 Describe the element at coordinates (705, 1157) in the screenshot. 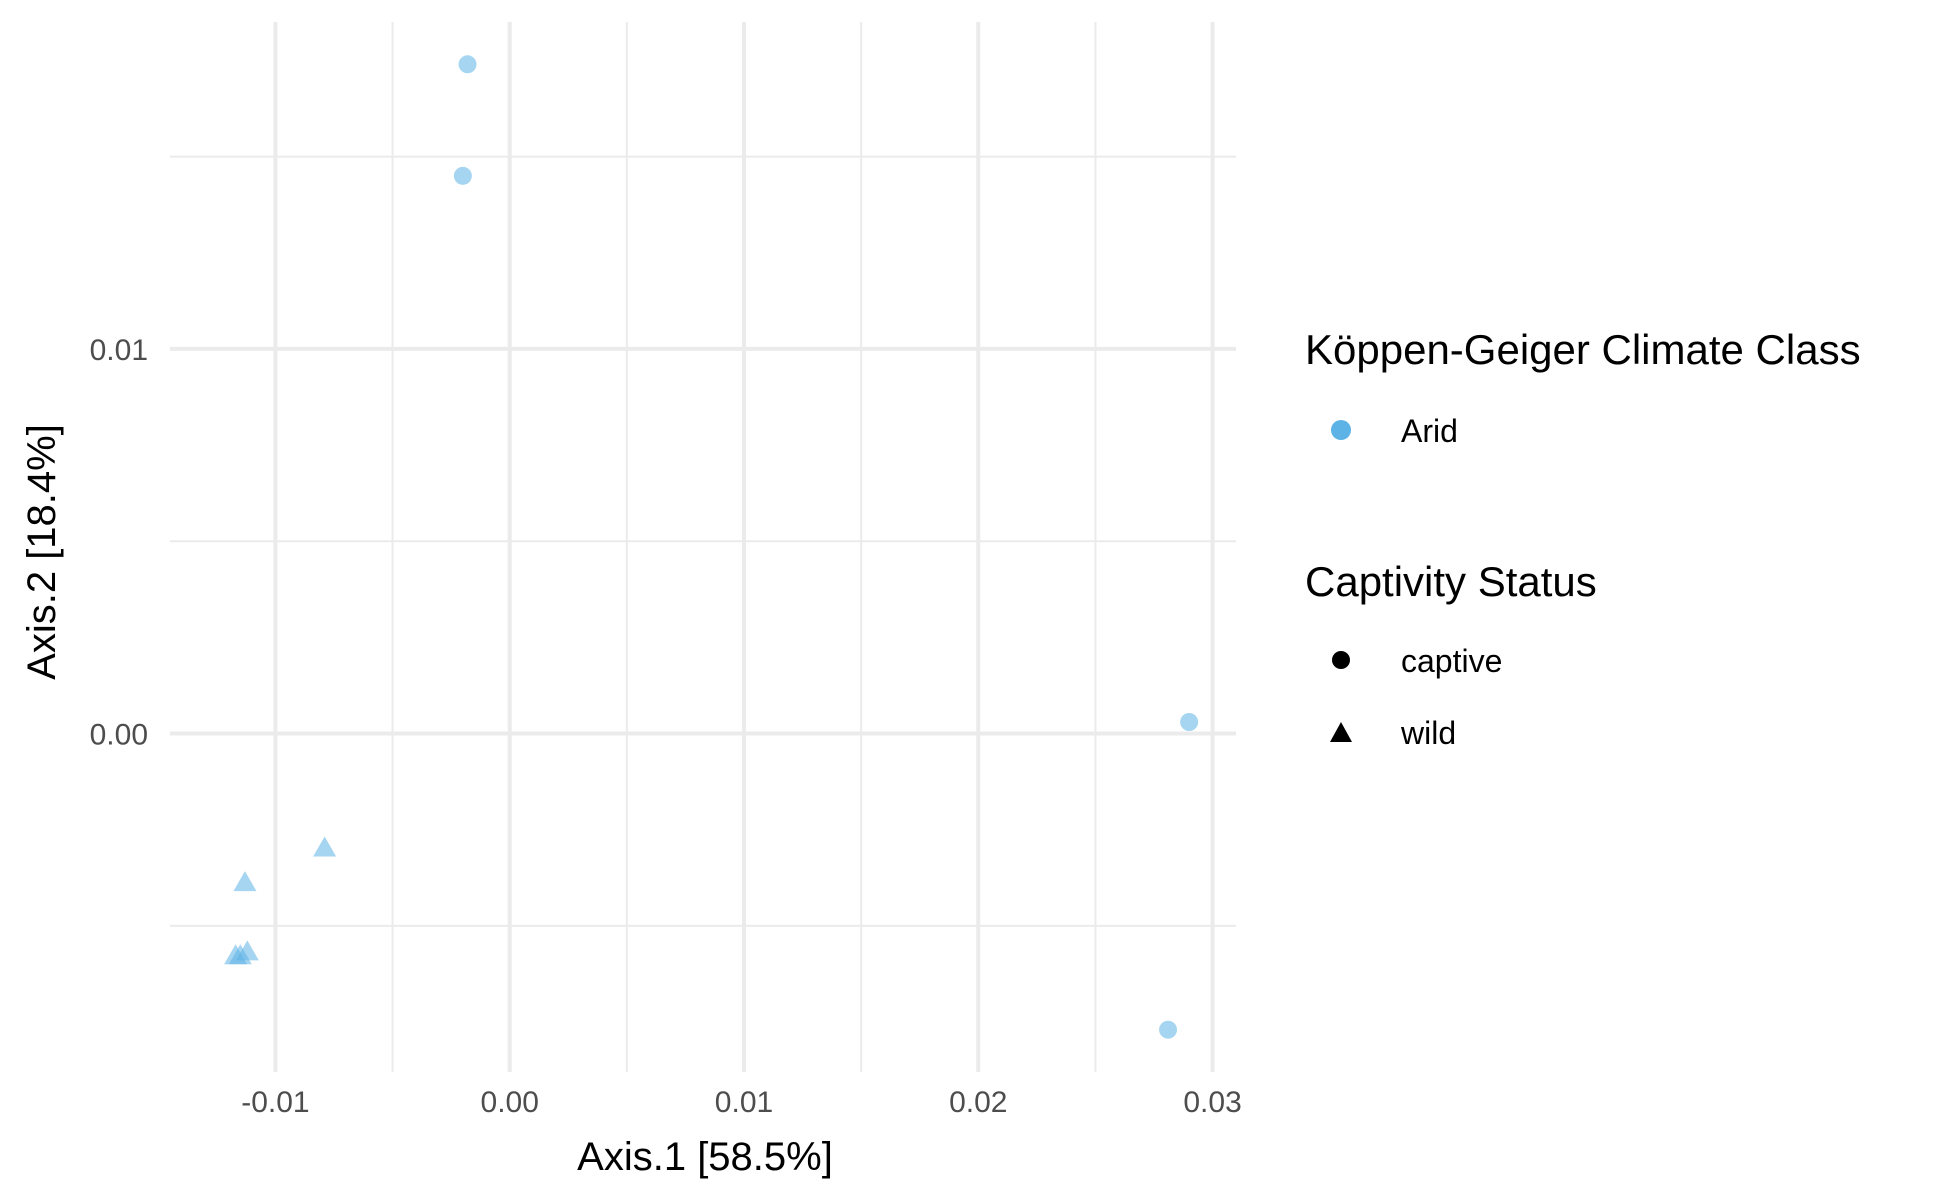

I see `x-axis-title: Axis.1 [58.5%]` at that location.